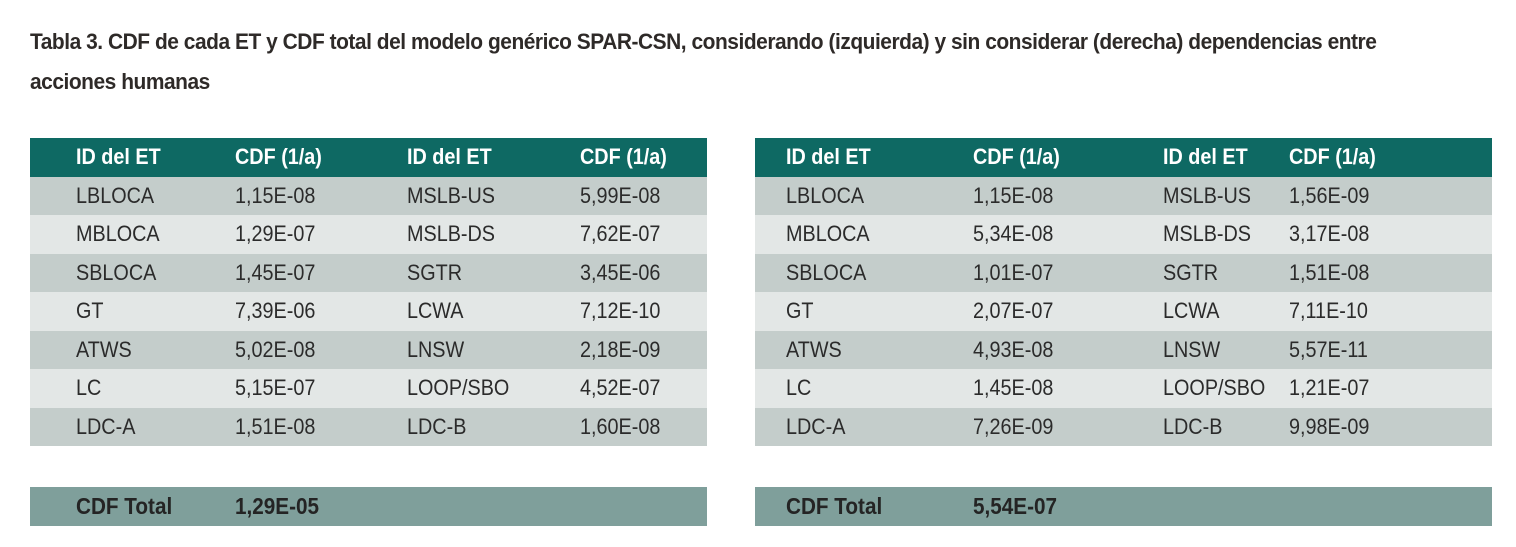  Describe the element at coordinates (1328, 310) in the screenshot. I see `table-cell: 7,11E-10` at that location.